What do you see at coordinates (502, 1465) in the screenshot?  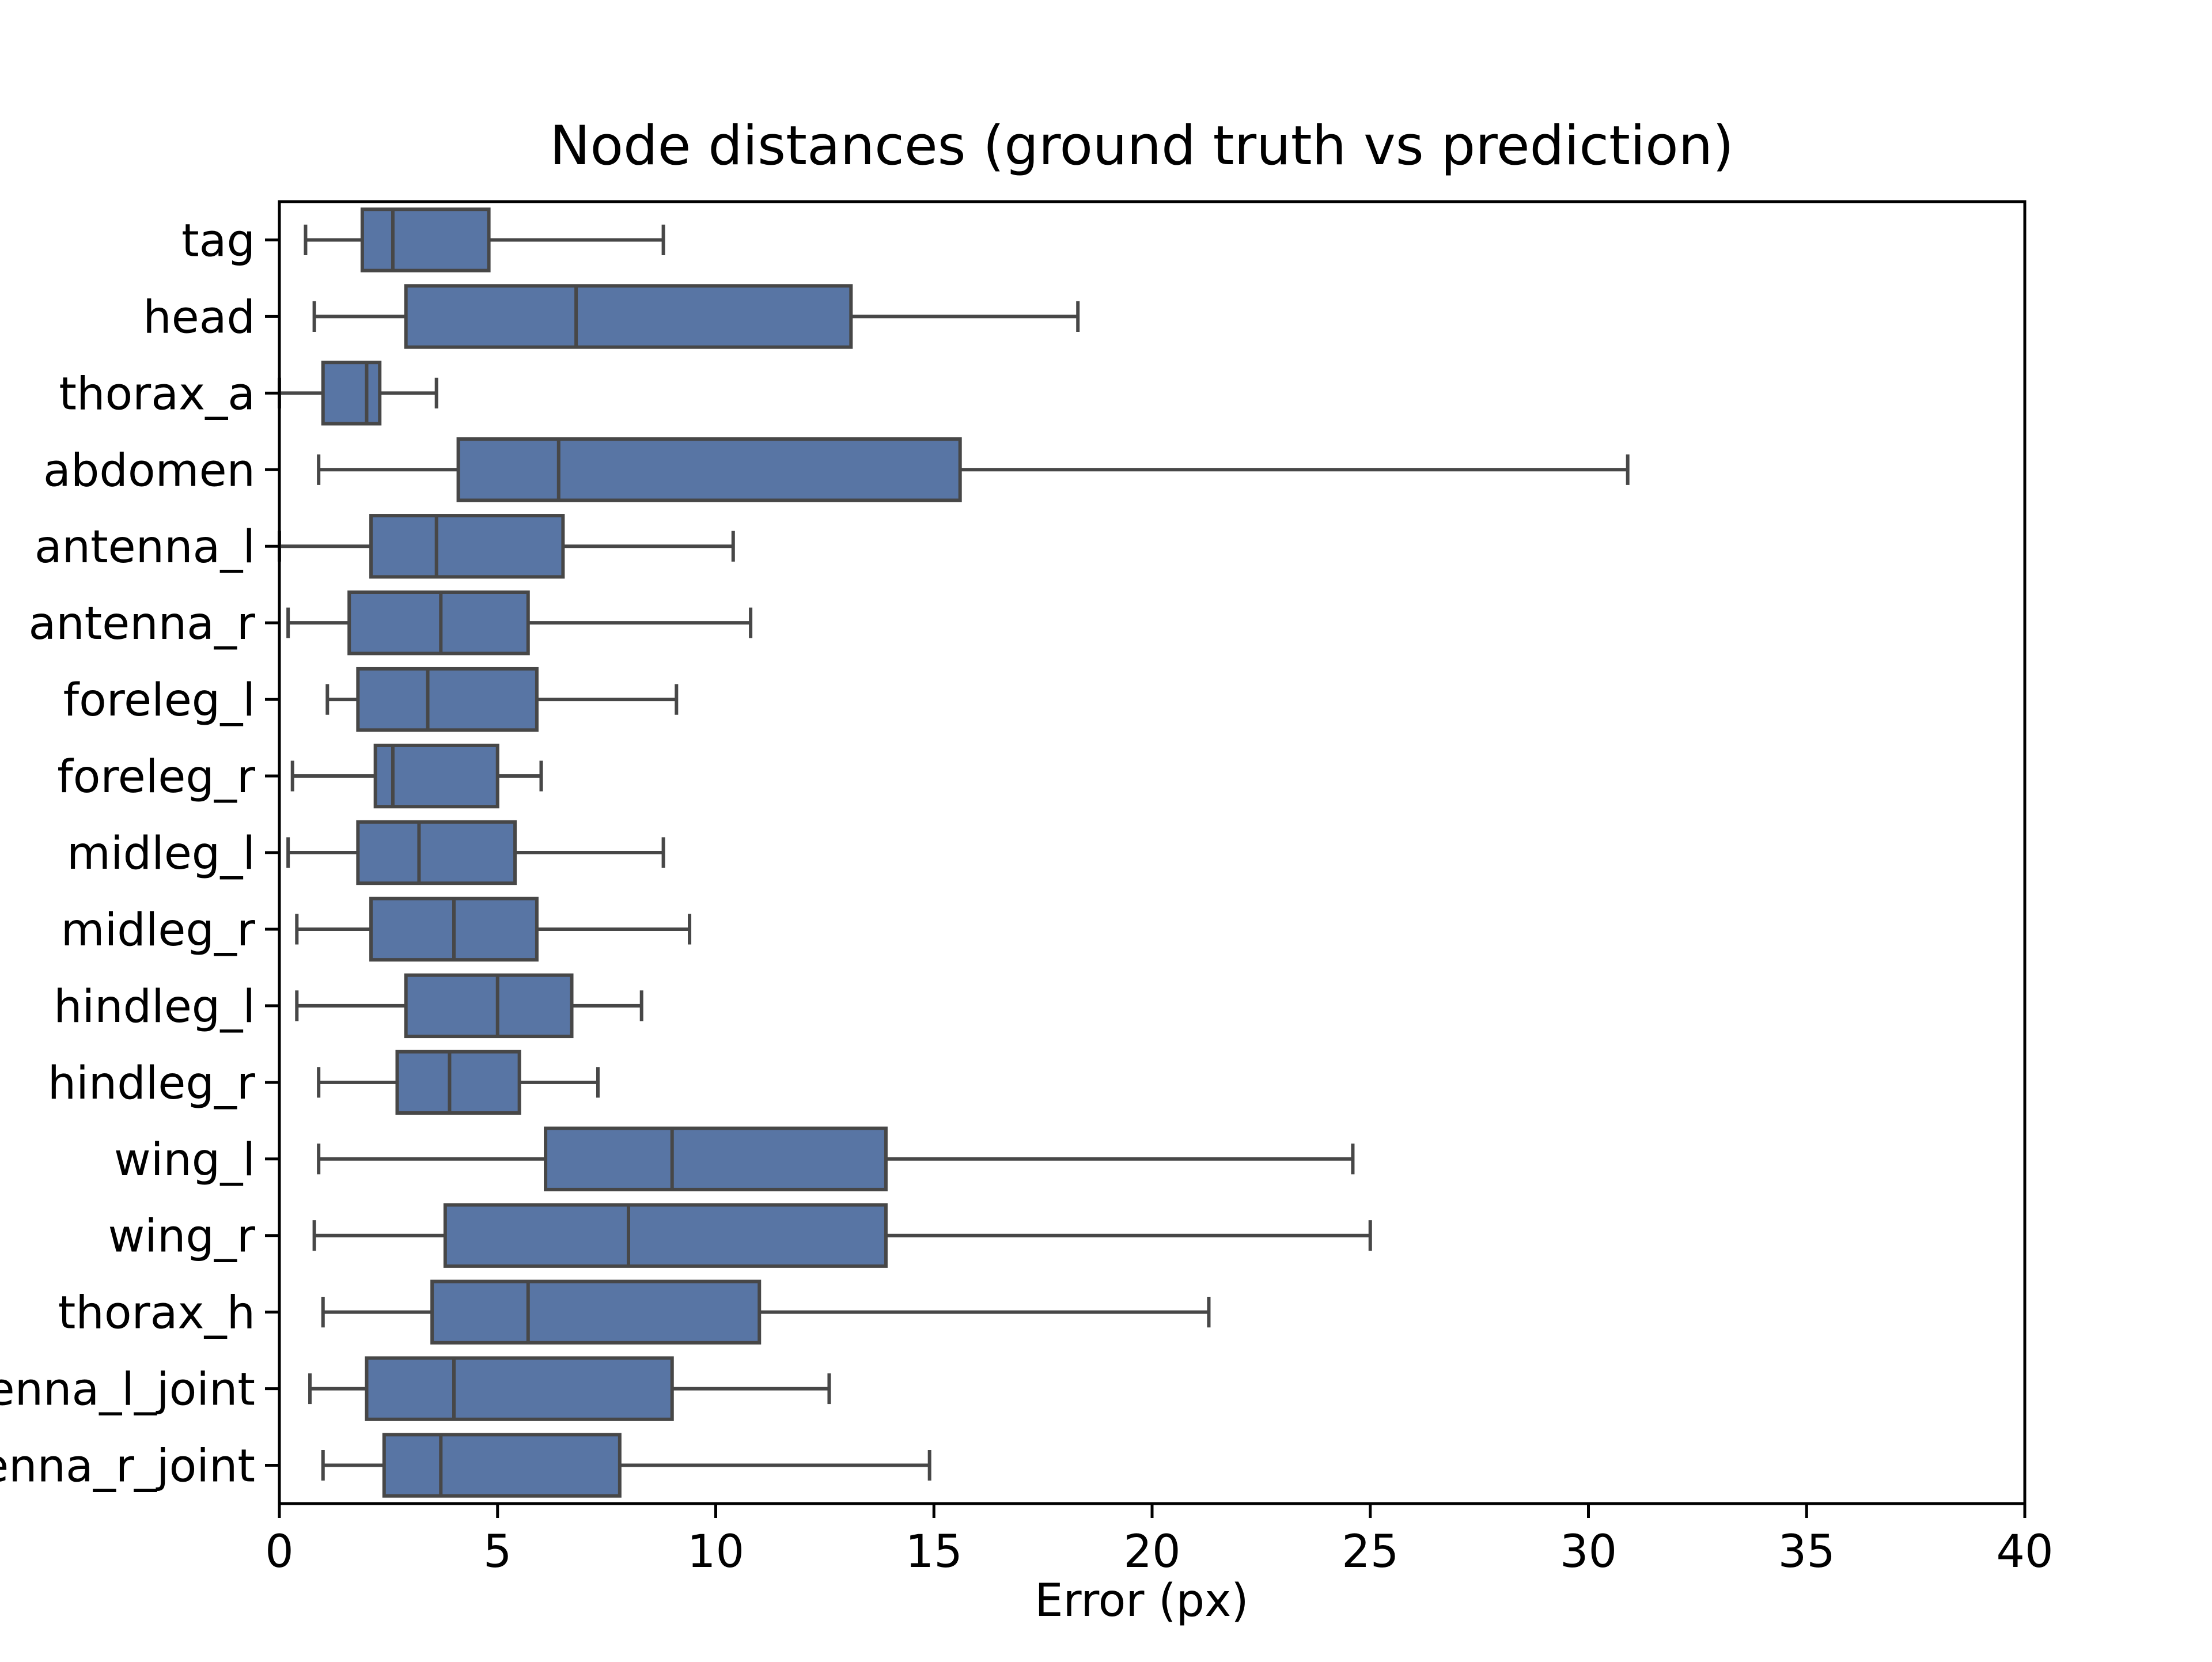 I see `box-antenna-r-joint` at bounding box center [502, 1465].